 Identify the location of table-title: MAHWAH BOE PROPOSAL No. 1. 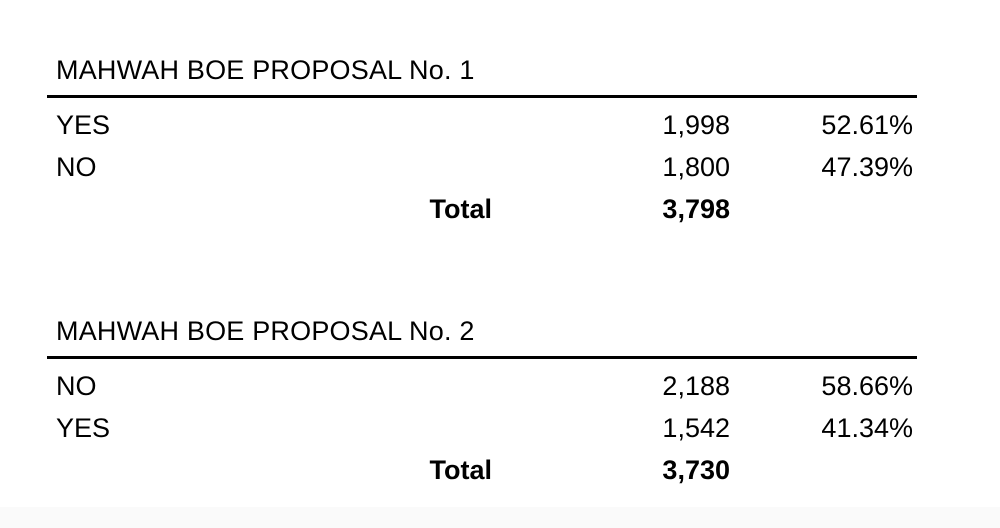
(265, 70).